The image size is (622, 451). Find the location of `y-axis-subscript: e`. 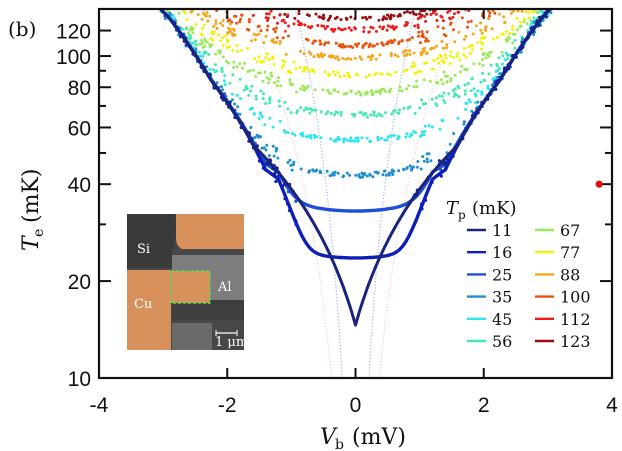

y-axis-subscript: e is located at coordinates (39, 233).